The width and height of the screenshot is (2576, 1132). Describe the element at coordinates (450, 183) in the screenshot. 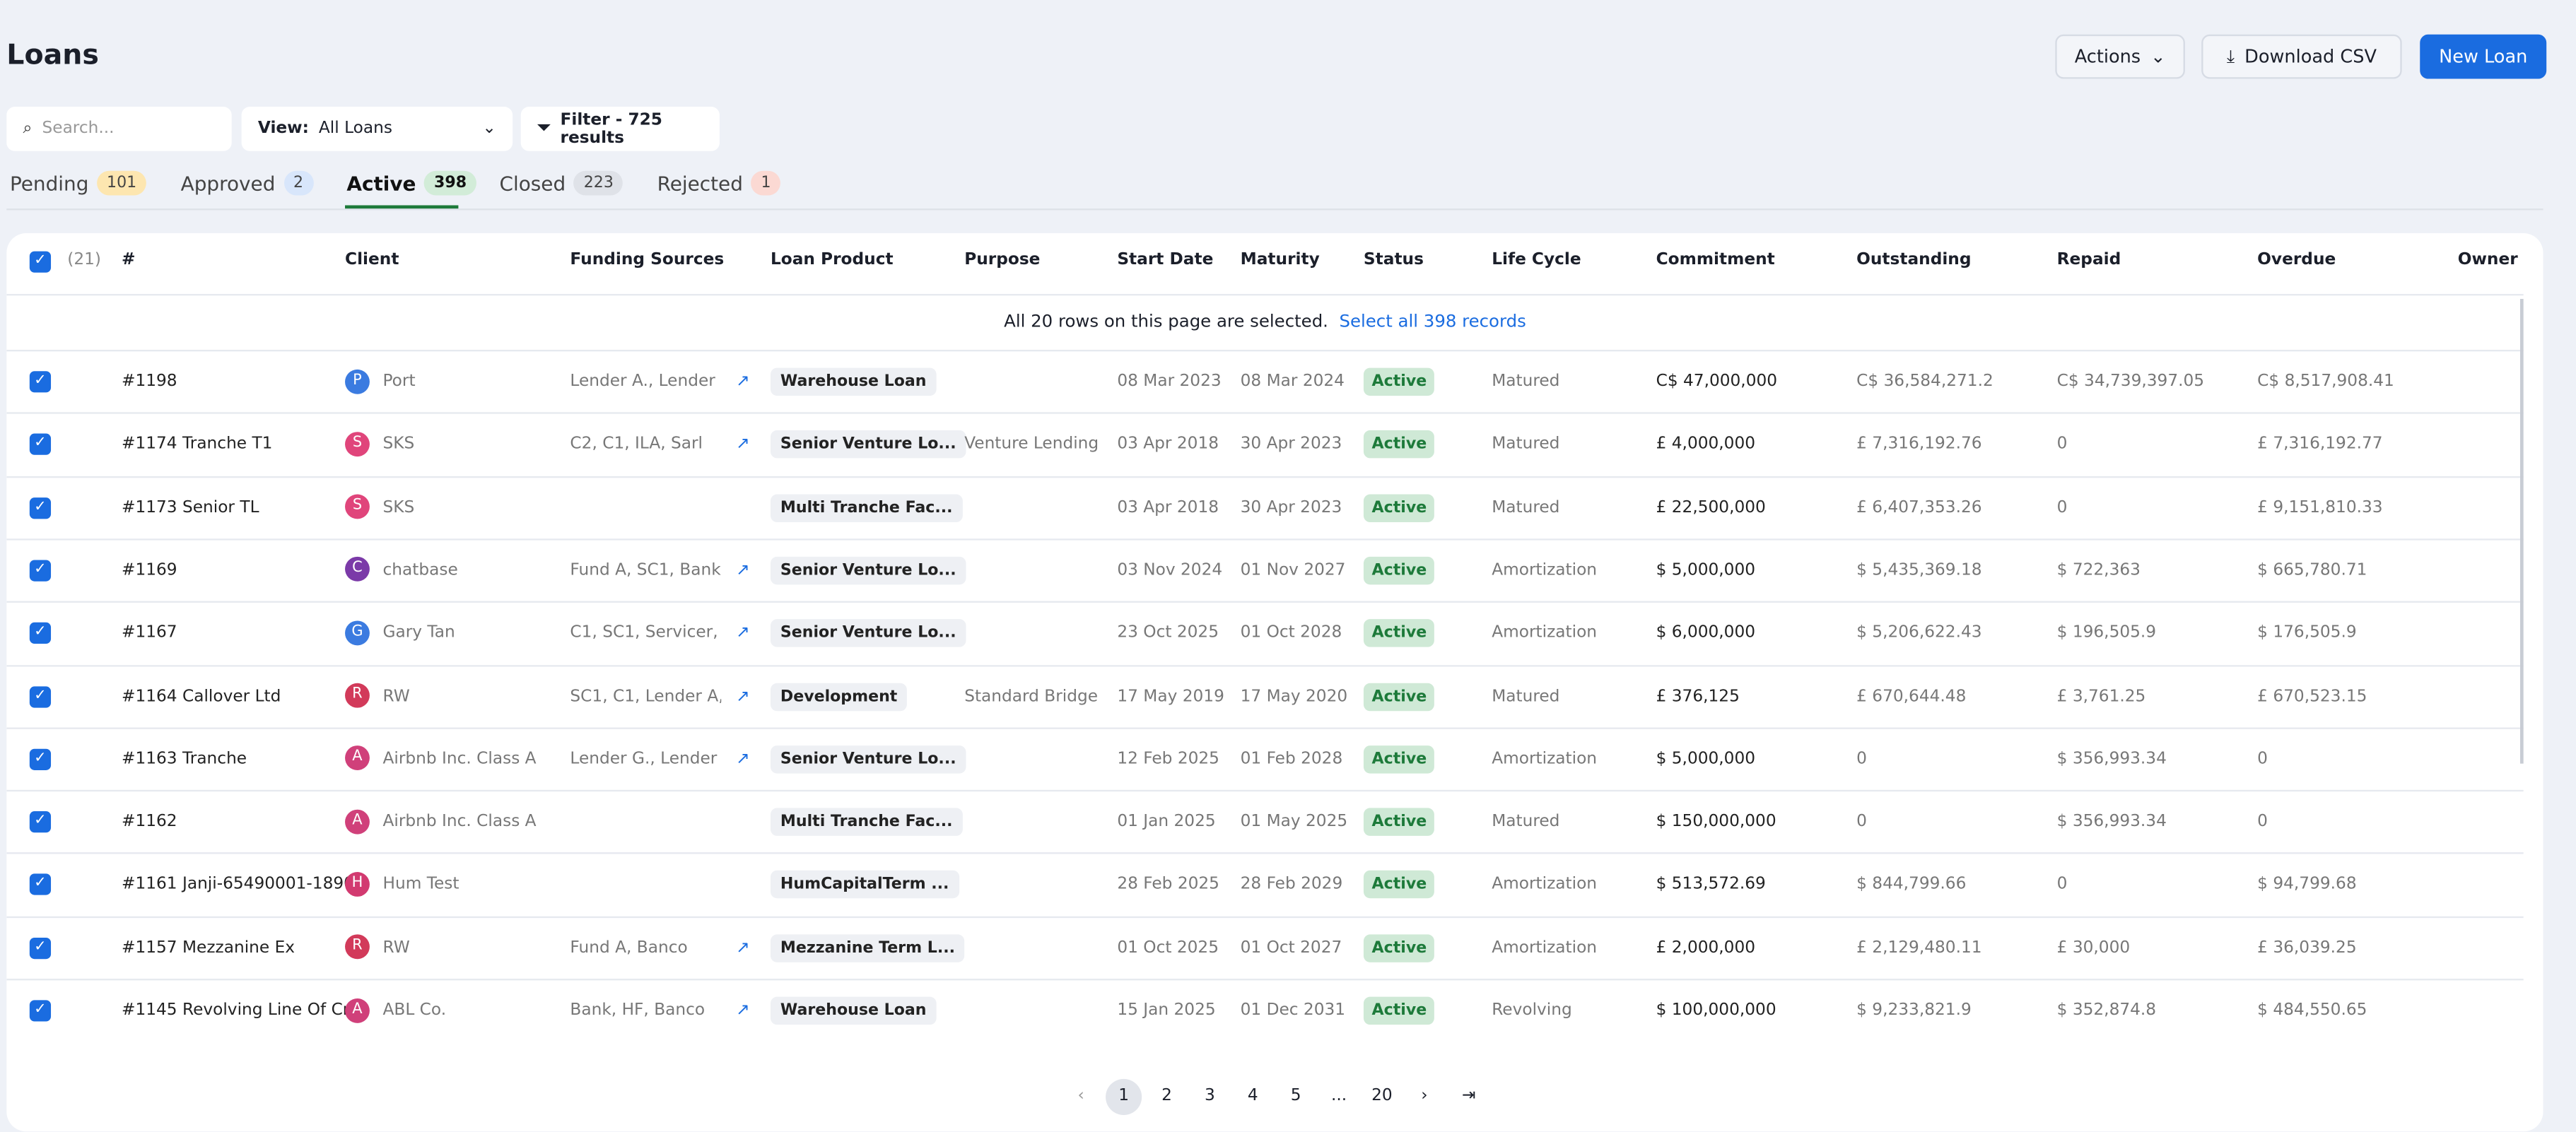

I see `tab-count: 398` at that location.